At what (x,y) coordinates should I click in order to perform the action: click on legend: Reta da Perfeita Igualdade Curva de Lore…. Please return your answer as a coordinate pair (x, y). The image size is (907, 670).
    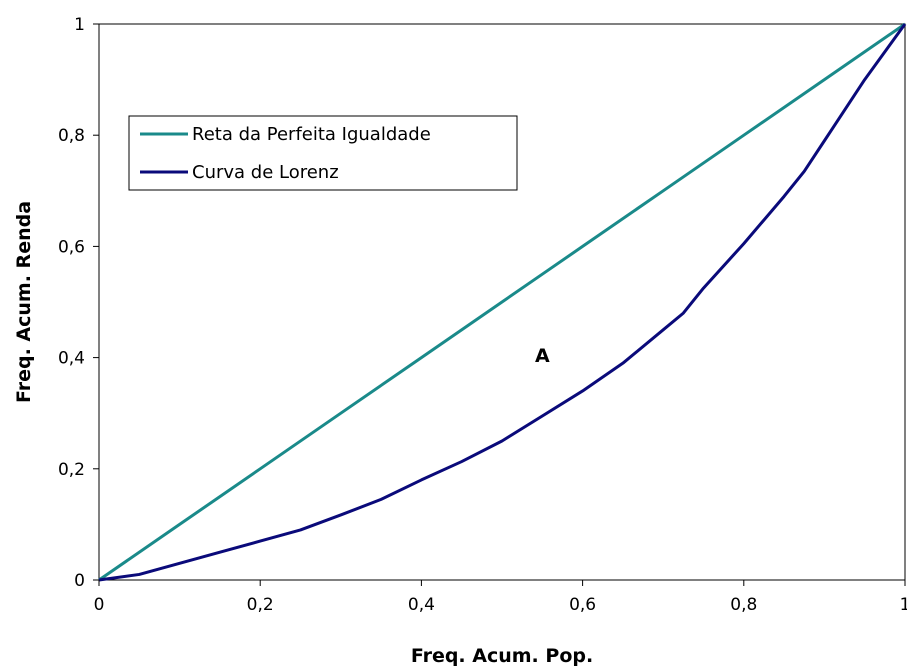
    Looking at the image, I should click on (323, 153).